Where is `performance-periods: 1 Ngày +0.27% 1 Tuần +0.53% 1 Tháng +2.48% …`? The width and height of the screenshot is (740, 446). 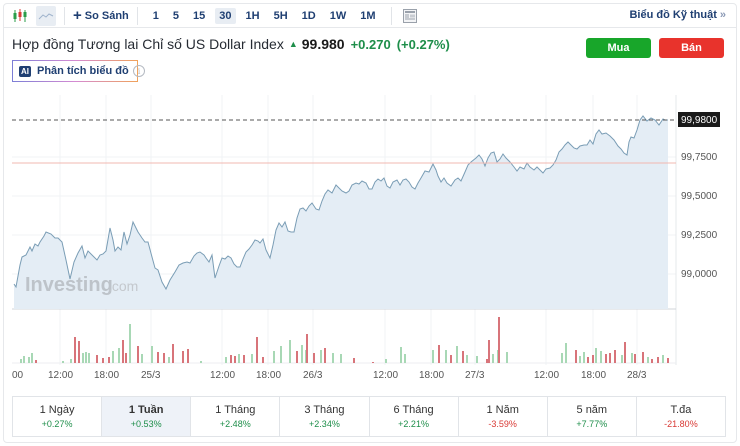 performance-periods: 1 Ngày +0.27% 1 Tuần +0.53% 1 Tháng +2.48% … is located at coordinates (369, 416).